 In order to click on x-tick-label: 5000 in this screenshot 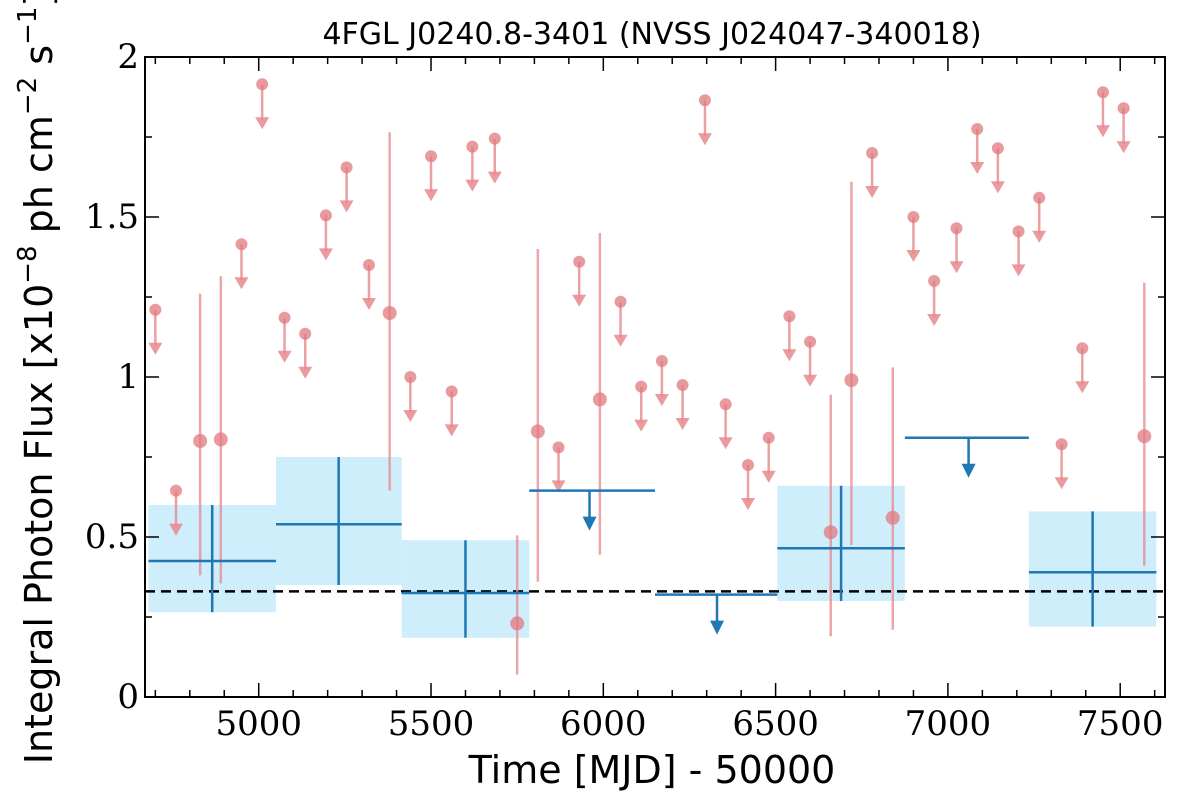, I will do `click(258, 724)`.